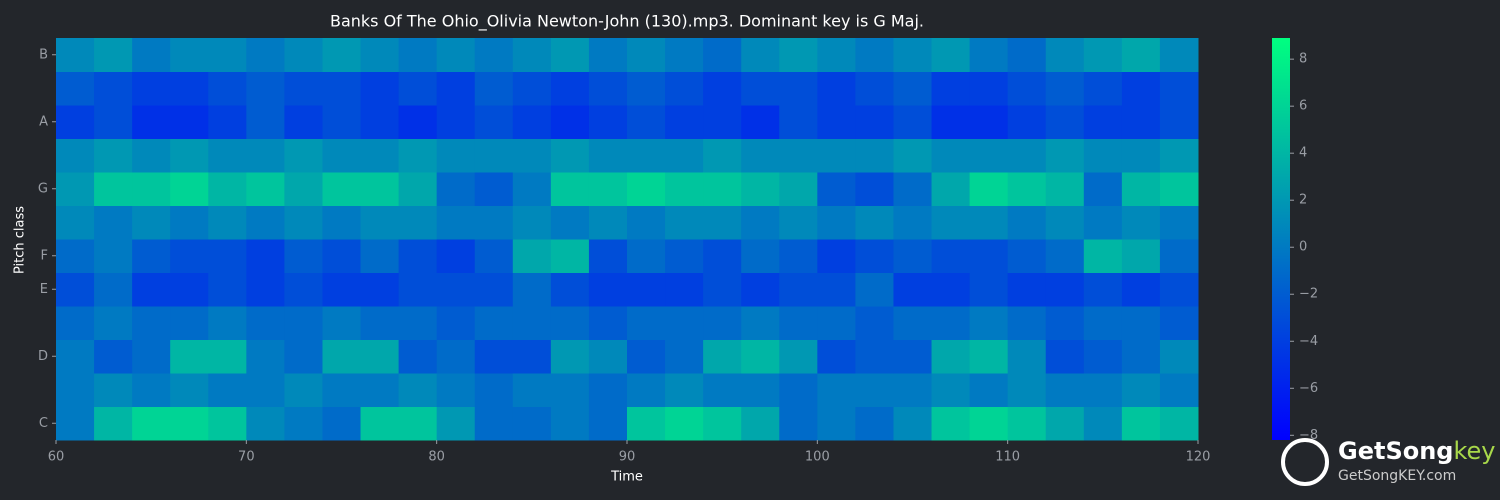 Image resolution: width=1500 pixels, height=500 pixels. What do you see at coordinates (1007, 457) in the screenshot?
I see `x-tick-label: 110` at bounding box center [1007, 457].